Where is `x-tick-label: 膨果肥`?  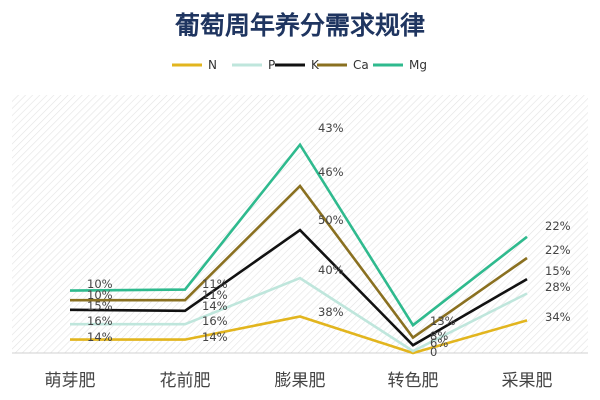
x-tick-label: 膨果肥 is located at coordinates (300, 381).